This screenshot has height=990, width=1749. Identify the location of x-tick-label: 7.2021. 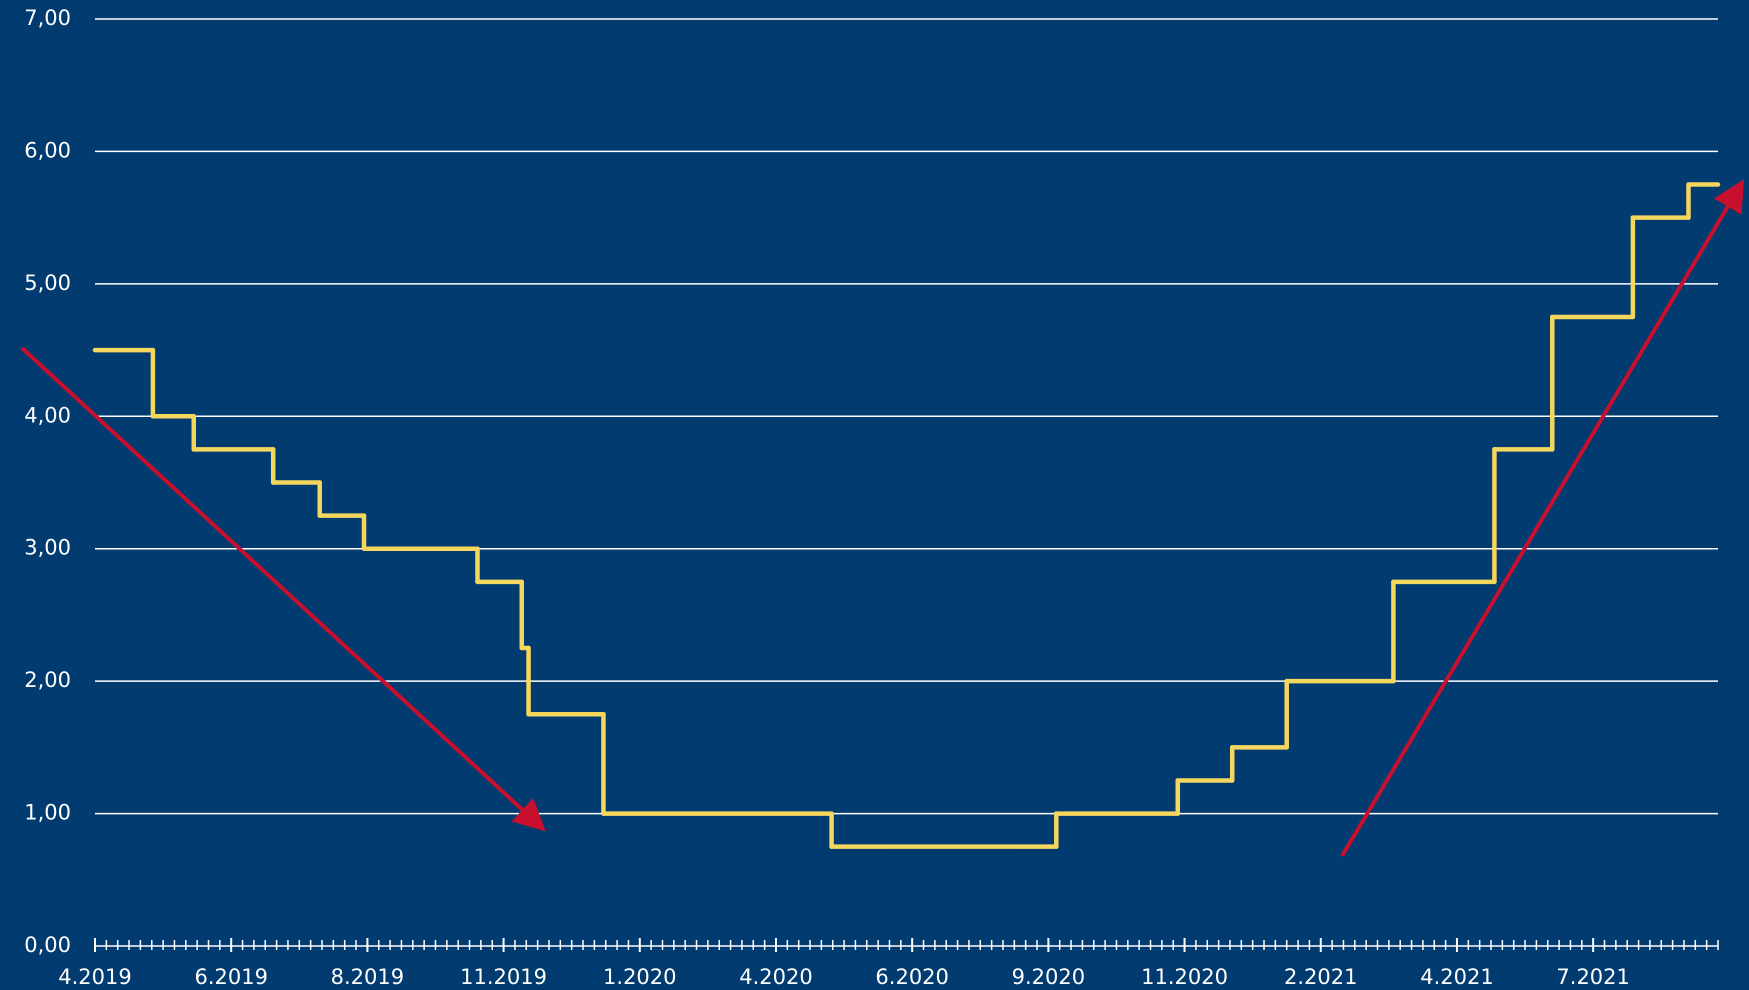
(1592, 977).